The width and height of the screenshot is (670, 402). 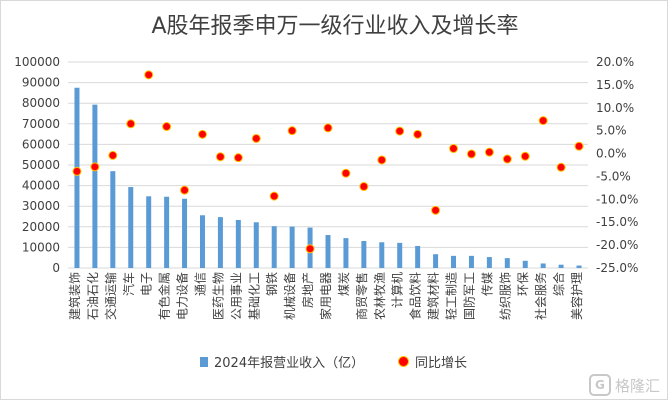 What do you see at coordinates (599, 385) in the screenshot?
I see `watermark-logo-icon: G` at bounding box center [599, 385].